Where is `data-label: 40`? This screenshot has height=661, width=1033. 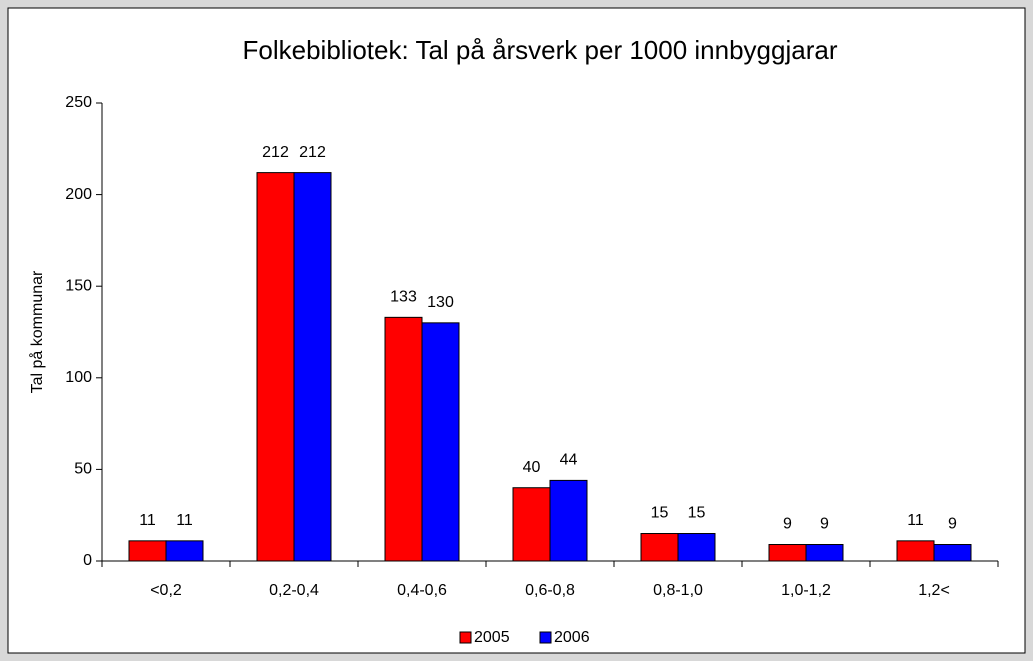
data-label: 40 is located at coordinates (532, 467).